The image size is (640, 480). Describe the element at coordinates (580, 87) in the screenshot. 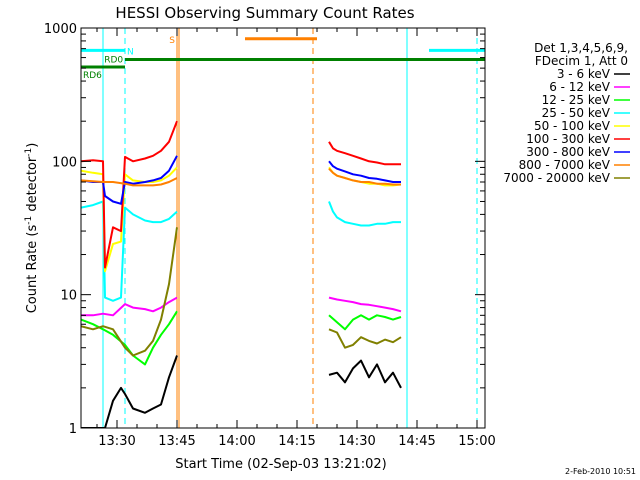

I see `legend-label-1: 6 - 12 keV` at that location.